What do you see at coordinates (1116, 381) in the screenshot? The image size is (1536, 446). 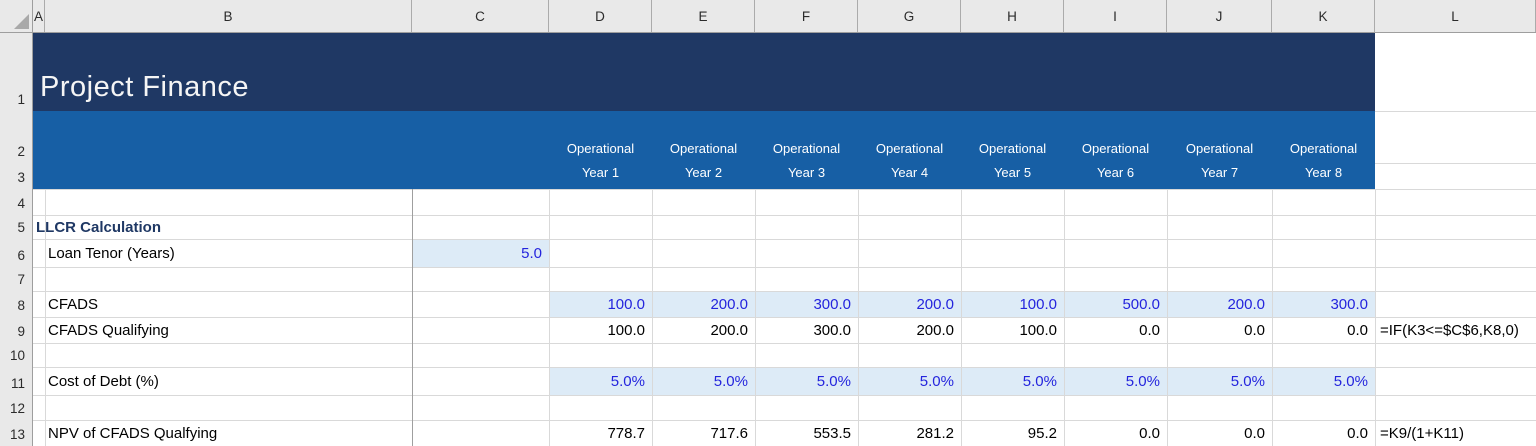 I see `cell-I11: 5.0%` at bounding box center [1116, 381].